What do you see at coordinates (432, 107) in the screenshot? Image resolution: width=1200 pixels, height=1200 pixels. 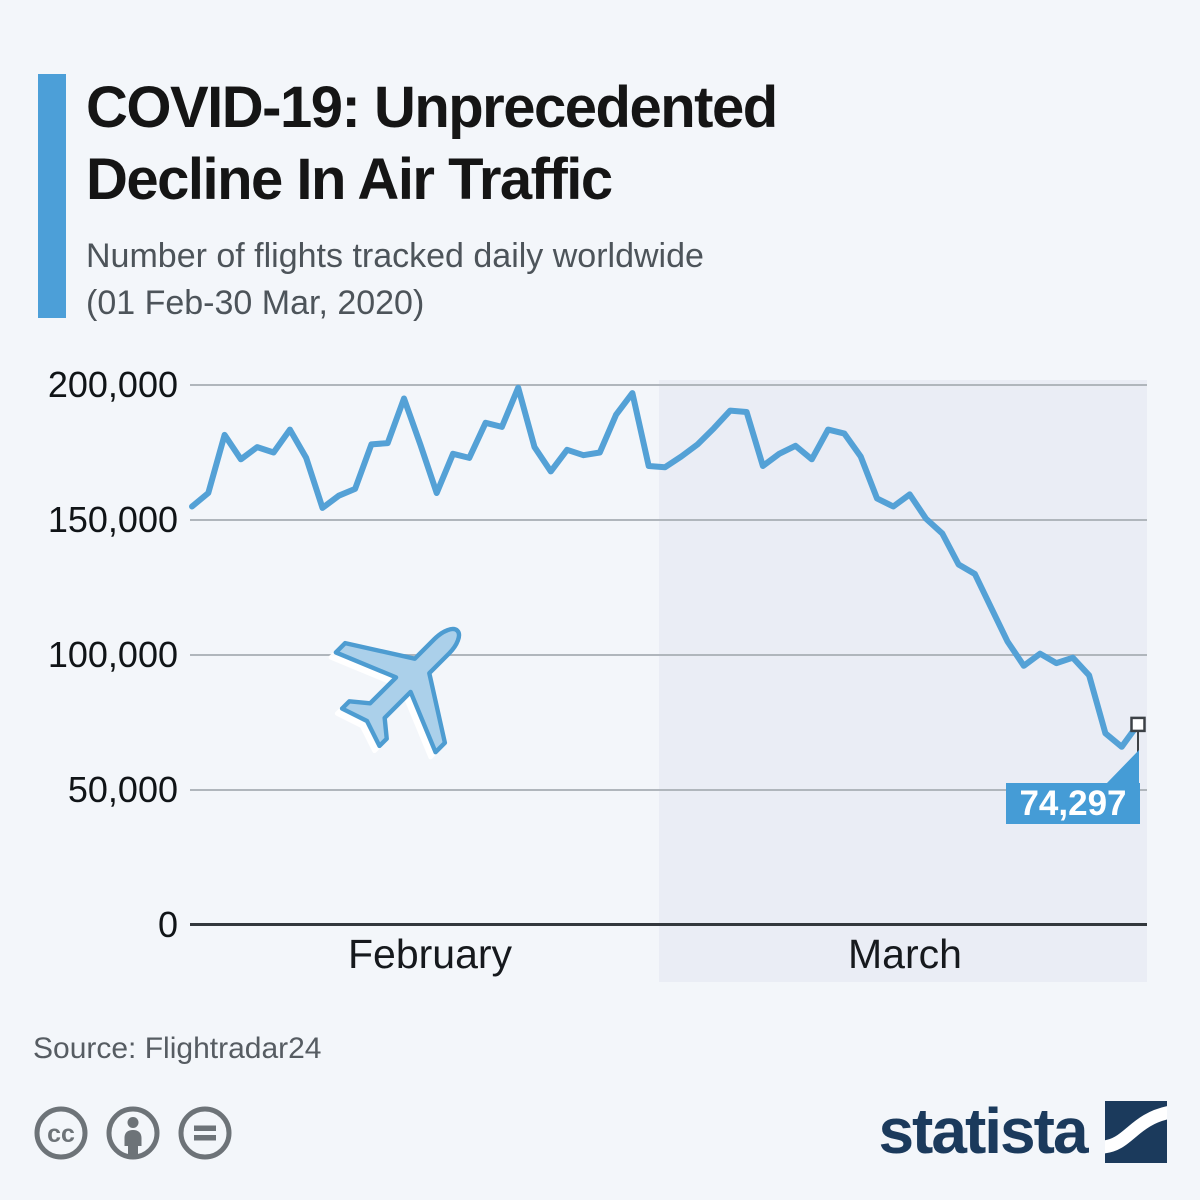 I see `title-line-1: COVID-19: Unprecedented` at bounding box center [432, 107].